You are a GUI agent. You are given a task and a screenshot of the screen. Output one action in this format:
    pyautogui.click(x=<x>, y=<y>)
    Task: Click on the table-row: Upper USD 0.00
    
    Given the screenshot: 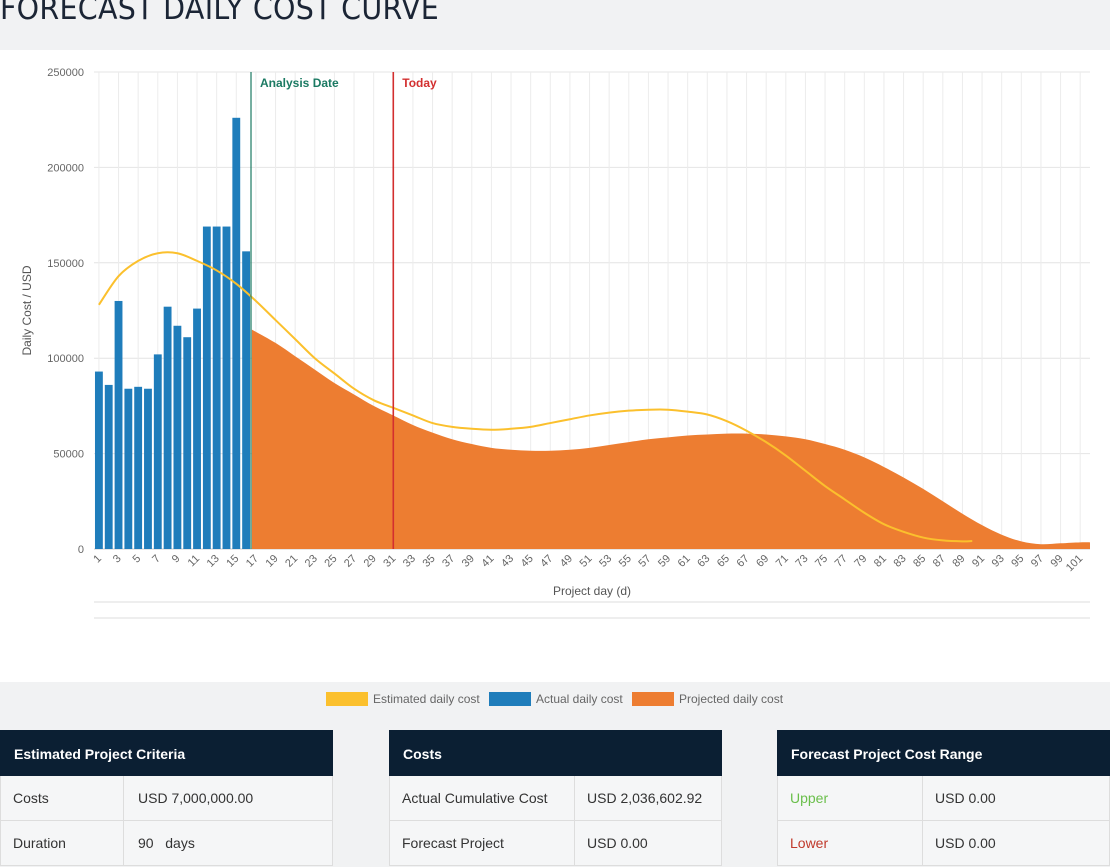 What is the action you would take?
    pyautogui.click(x=943, y=798)
    